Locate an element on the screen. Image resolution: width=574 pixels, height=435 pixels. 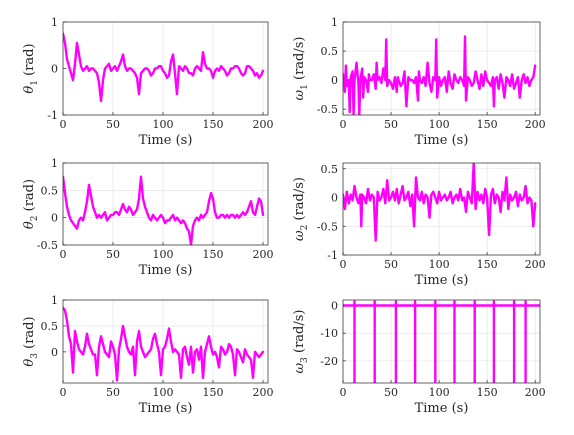
subplot-5: 0 50 100 150 200 0 0.5 1 Time (s) θ3 (rad) is located at coordinates (148, 355).